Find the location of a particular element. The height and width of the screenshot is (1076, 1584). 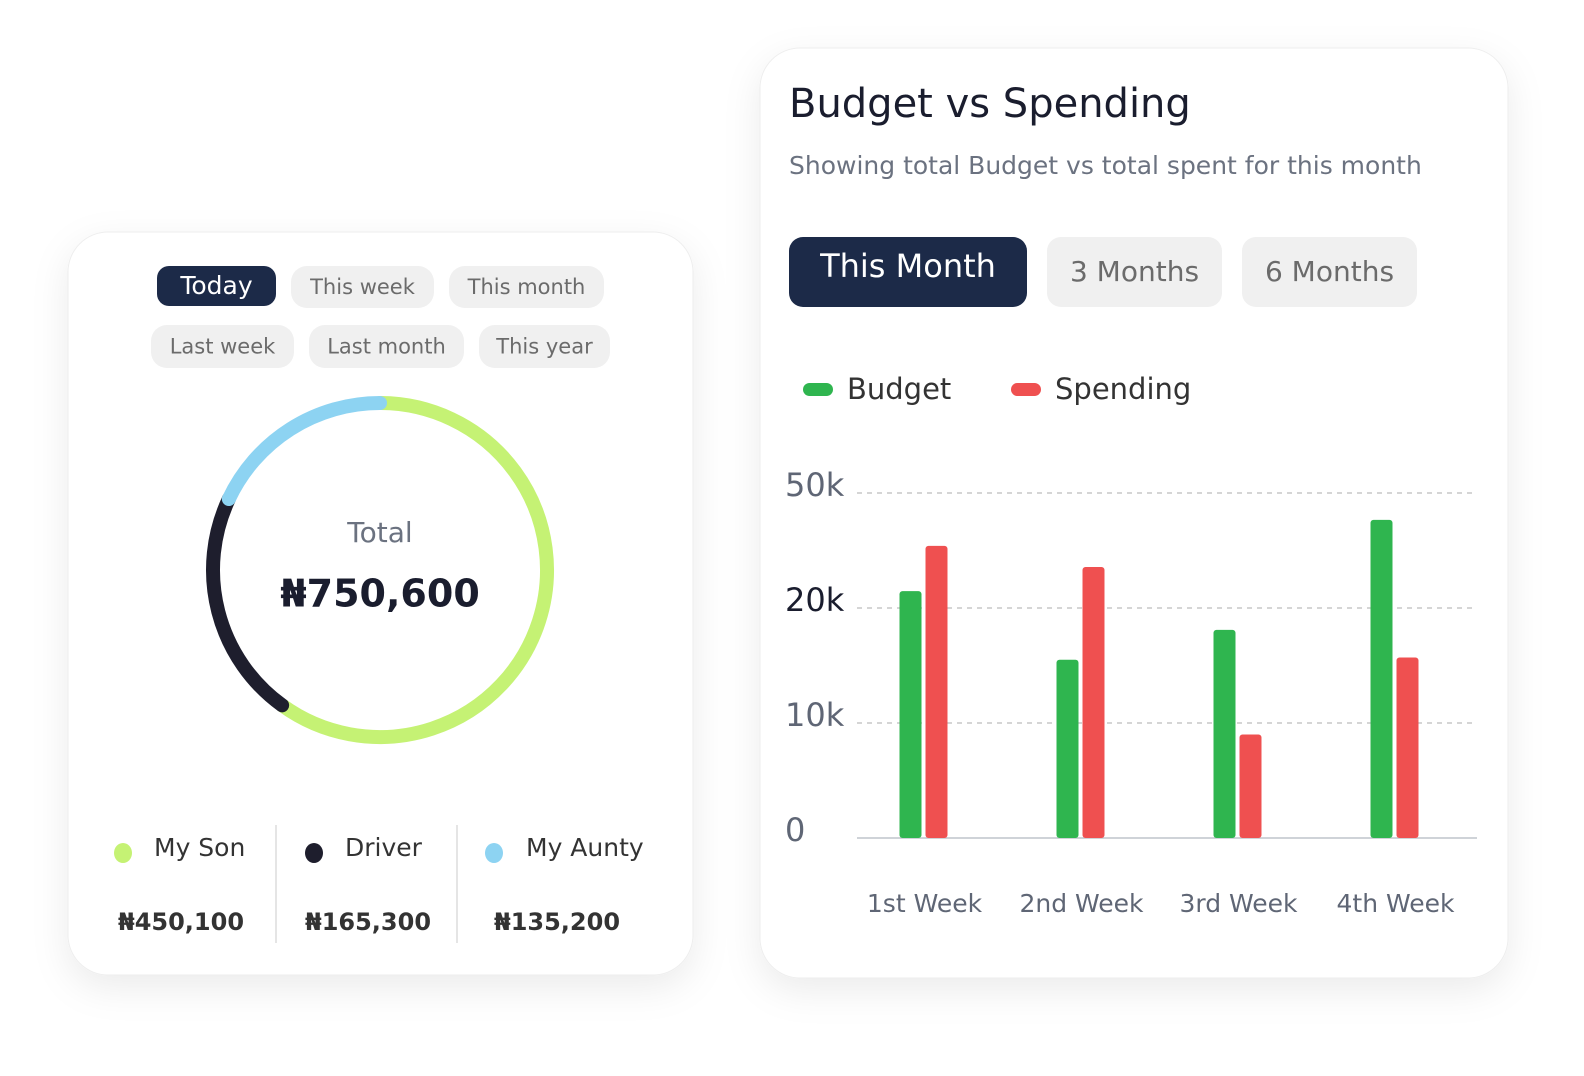

filter-label: This year is located at coordinates (544, 347).